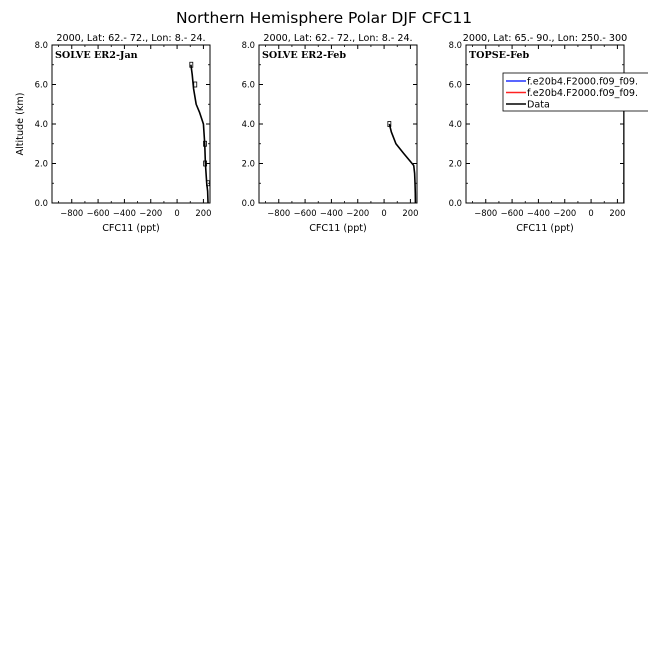 The width and height of the screenshot is (648, 648). I want to click on panel-label: TOPSE-Feb, so click(499, 55).